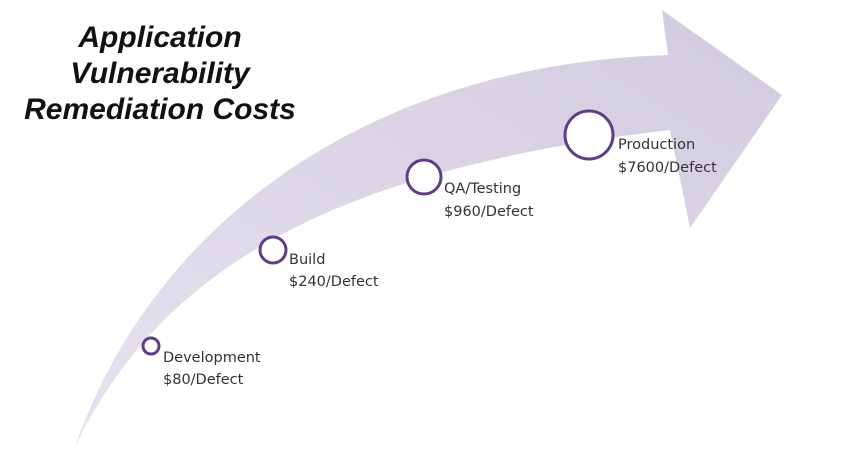  Describe the element at coordinates (159, 37) in the screenshot. I see `title-line-1: Application` at that location.